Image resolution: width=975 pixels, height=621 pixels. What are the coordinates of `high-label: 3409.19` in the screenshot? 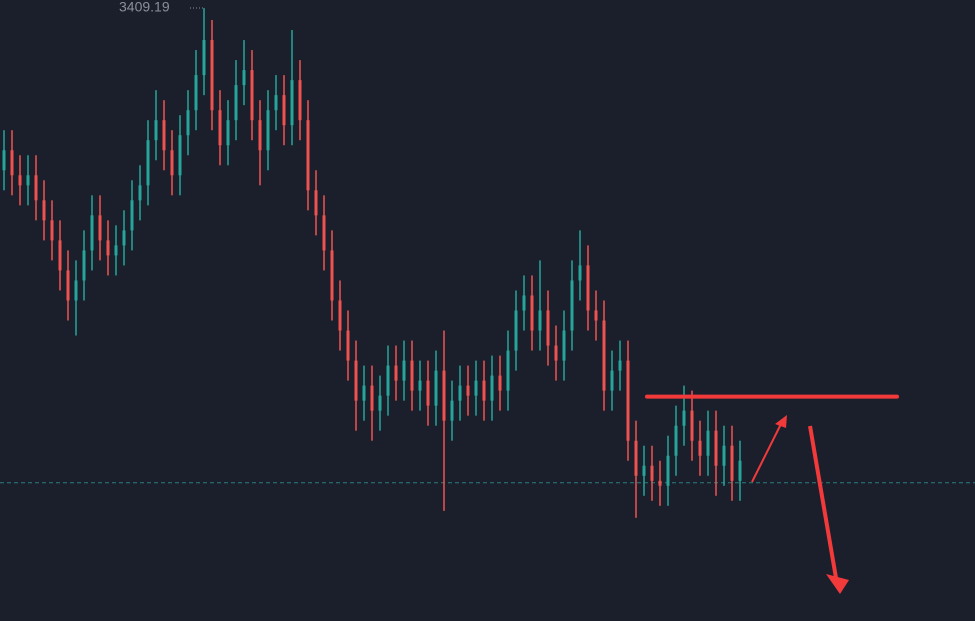 It's located at (144, 7).